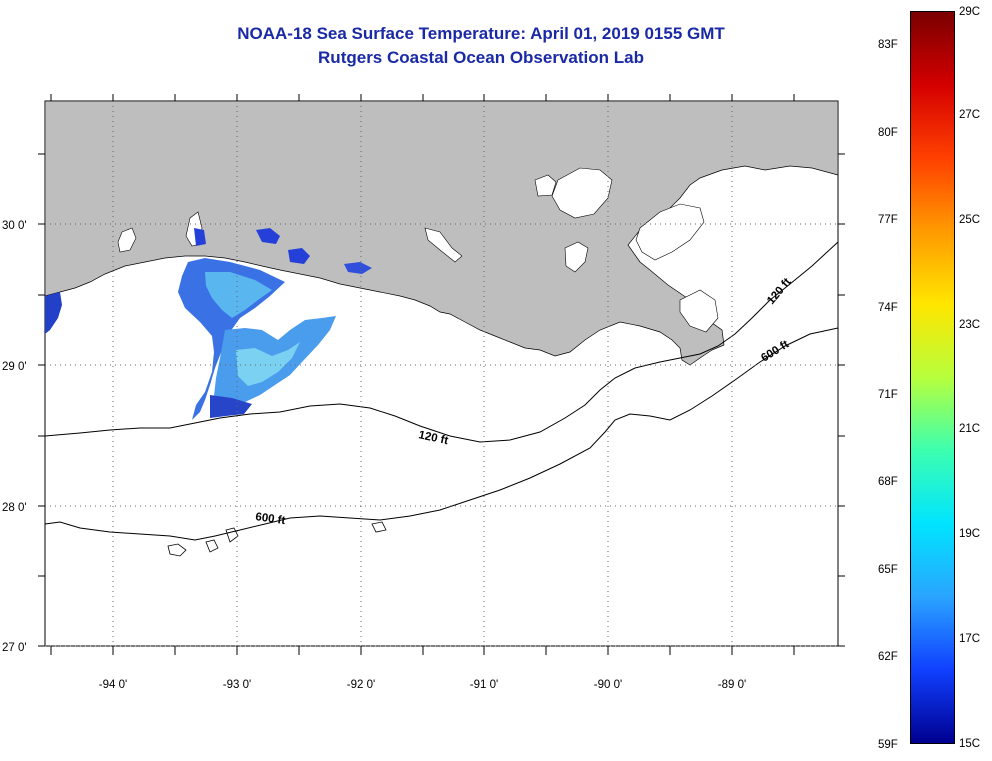 The image size is (992, 761). I want to click on map-subtitle: Rutgers Coastal Ocean Observation Lab, so click(481, 57).